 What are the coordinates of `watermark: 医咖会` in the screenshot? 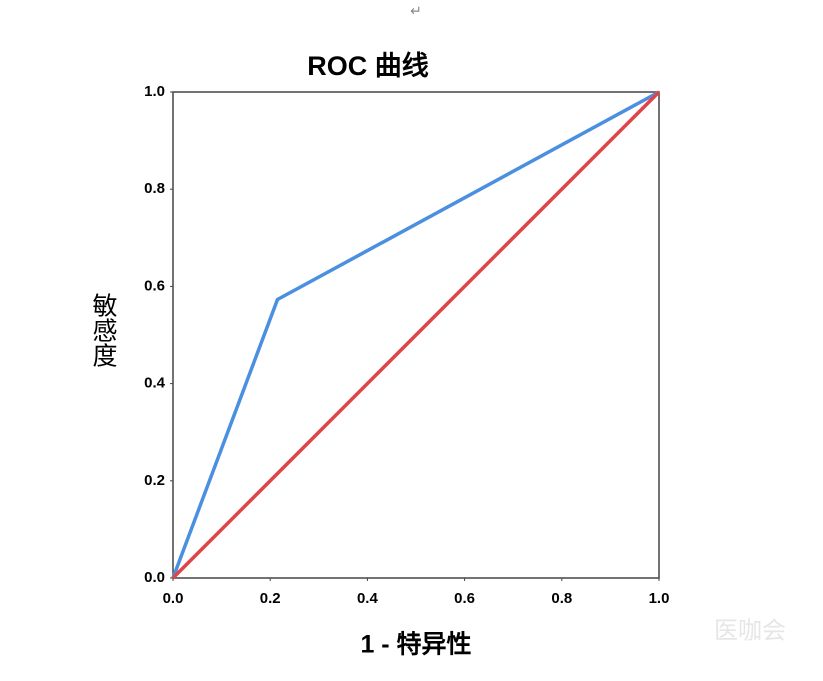 It's located at (750, 630).